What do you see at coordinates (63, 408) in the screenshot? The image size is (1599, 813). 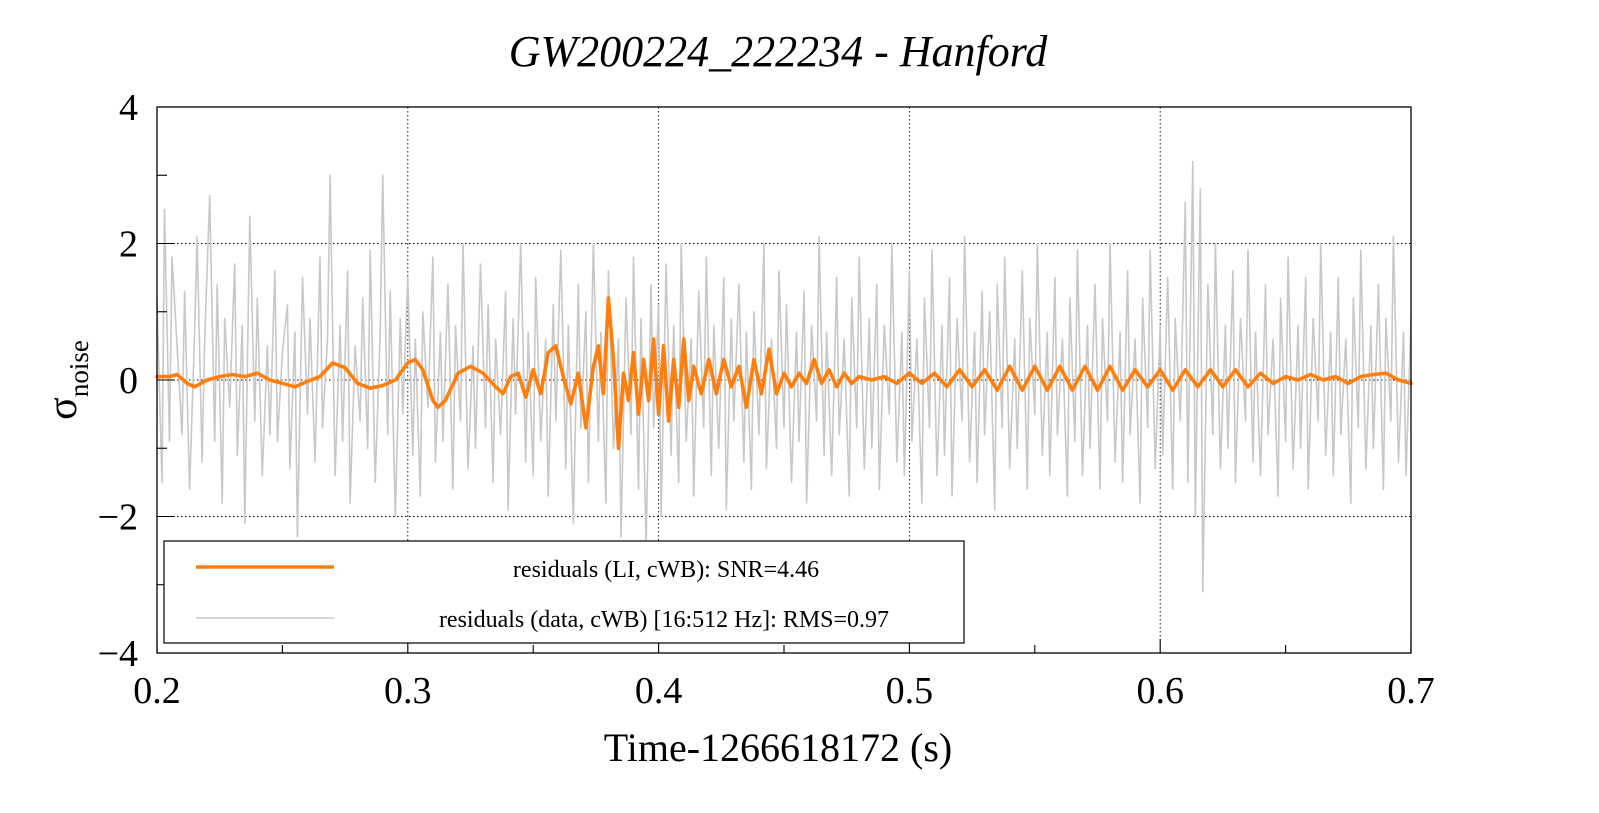 I see `y-axis-label-main: σ` at bounding box center [63, 408].